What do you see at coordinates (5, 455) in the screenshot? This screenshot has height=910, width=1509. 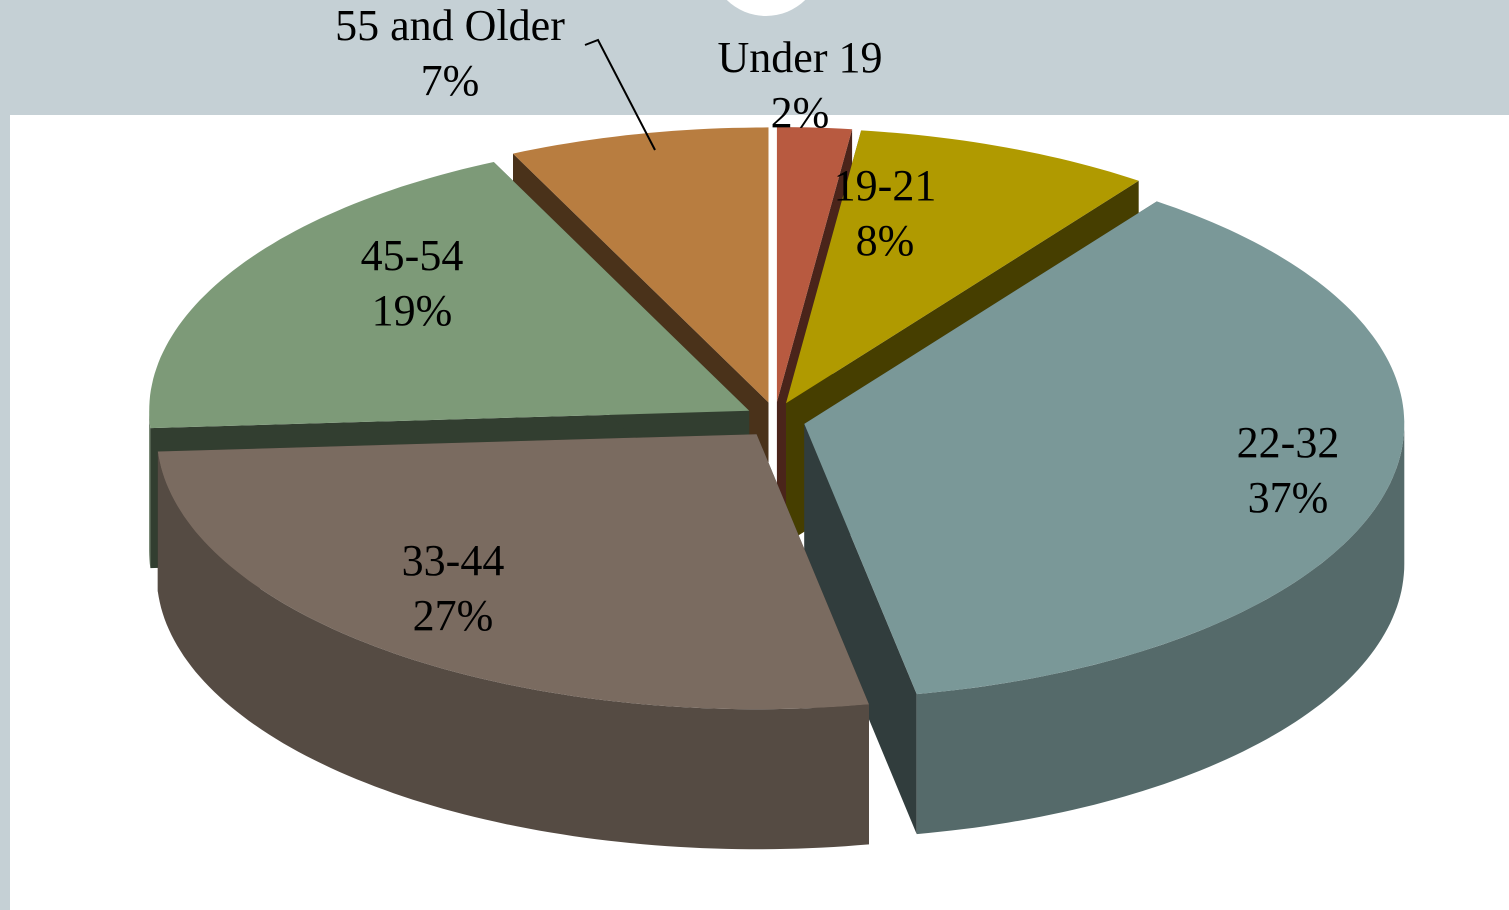 I see `left-band` at bounding box center [5, 455].